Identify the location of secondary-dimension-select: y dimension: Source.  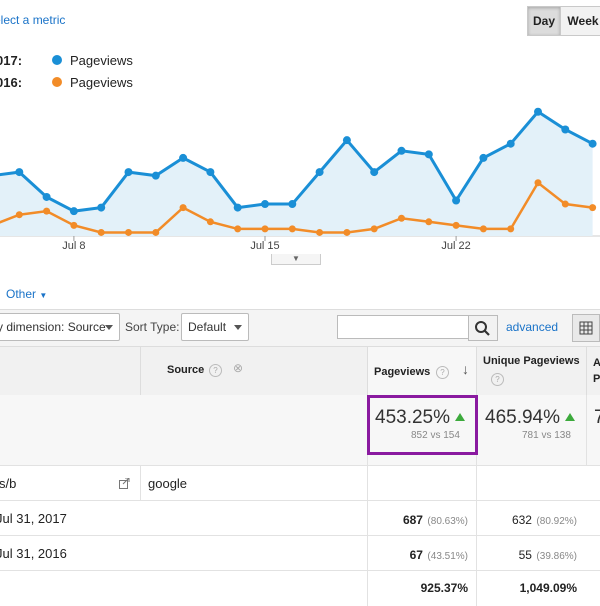
(60, 327).